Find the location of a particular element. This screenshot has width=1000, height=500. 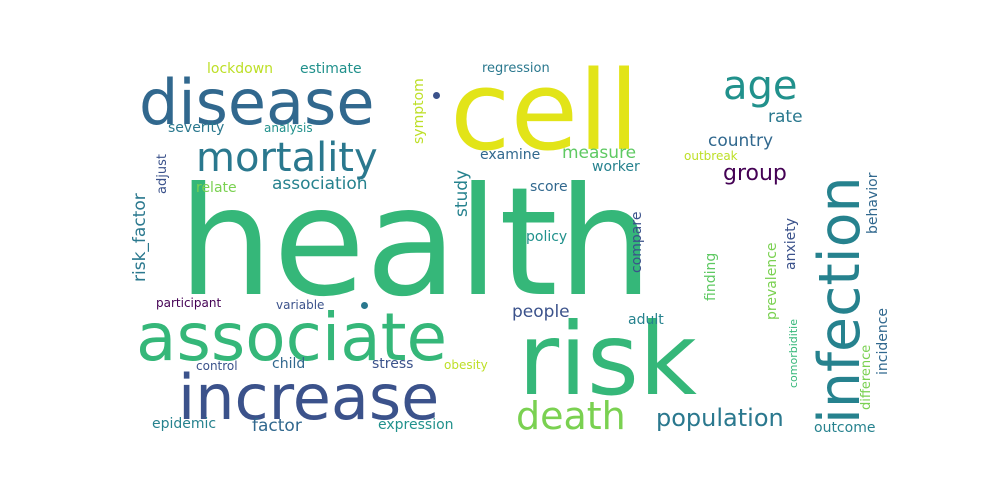

word-finding: finding is located at coordinates (711, 276).